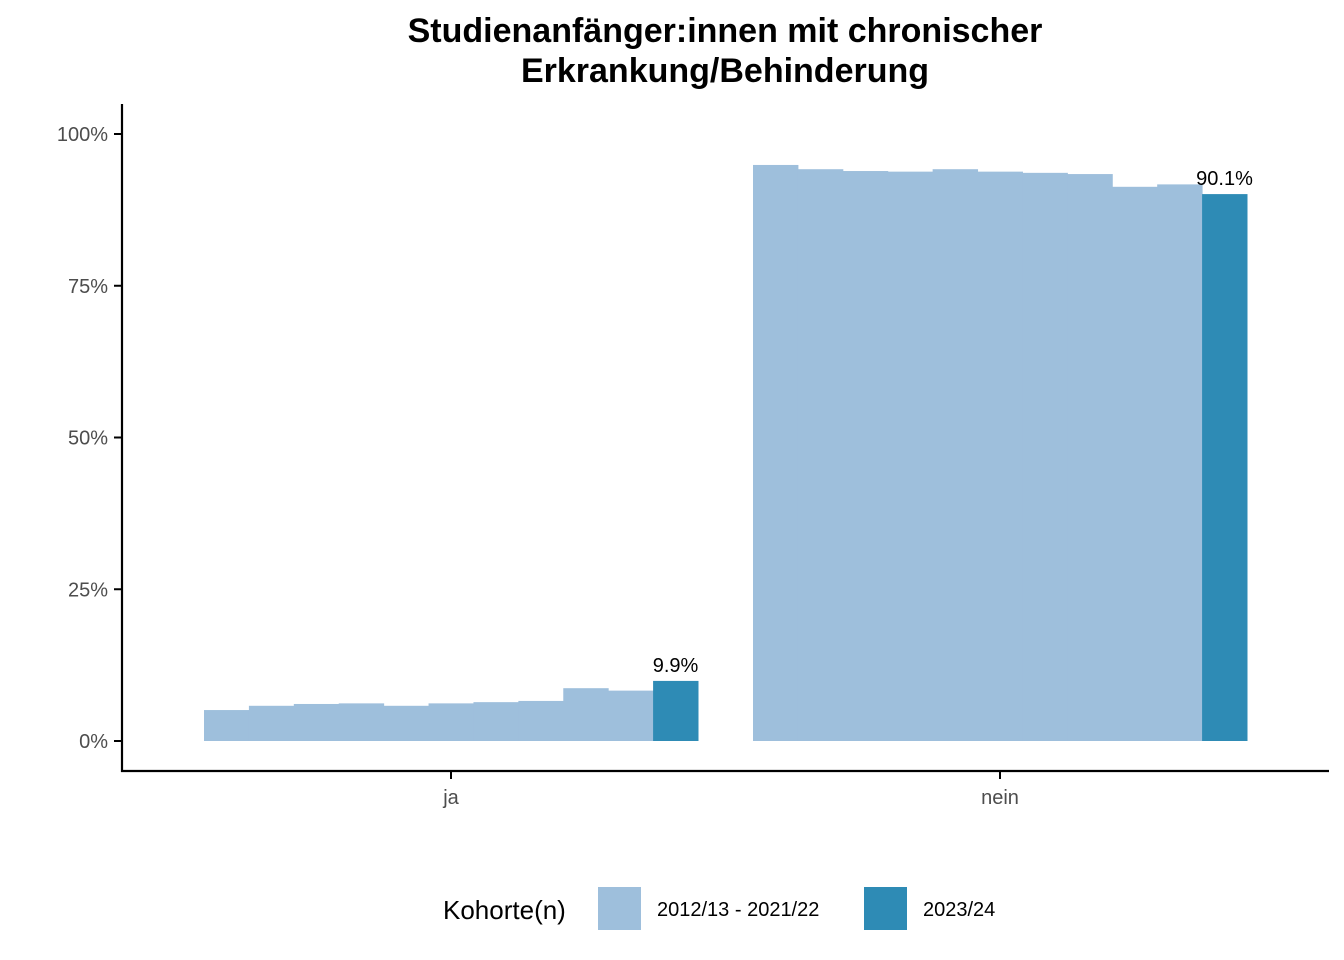 This screenshot has height=960, width=1344. Describe the element at coordinates (1225, 467) in the screenshot. I see `bar-nein-current` at that location.